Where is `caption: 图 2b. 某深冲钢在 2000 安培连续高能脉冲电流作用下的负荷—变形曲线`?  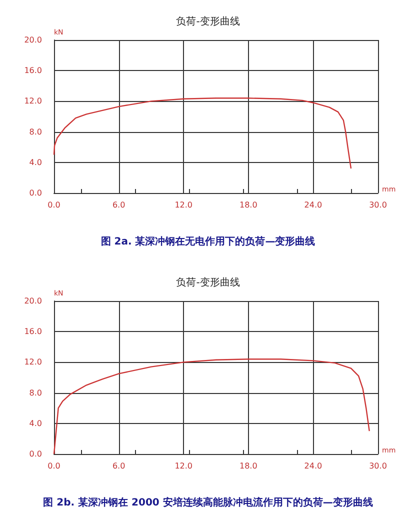
caption: 图 2b. 某深冲钢在 2000 安培连续高能脉冲电流作用下的负荷—变形曲线 is located at coordinates (208, 502).